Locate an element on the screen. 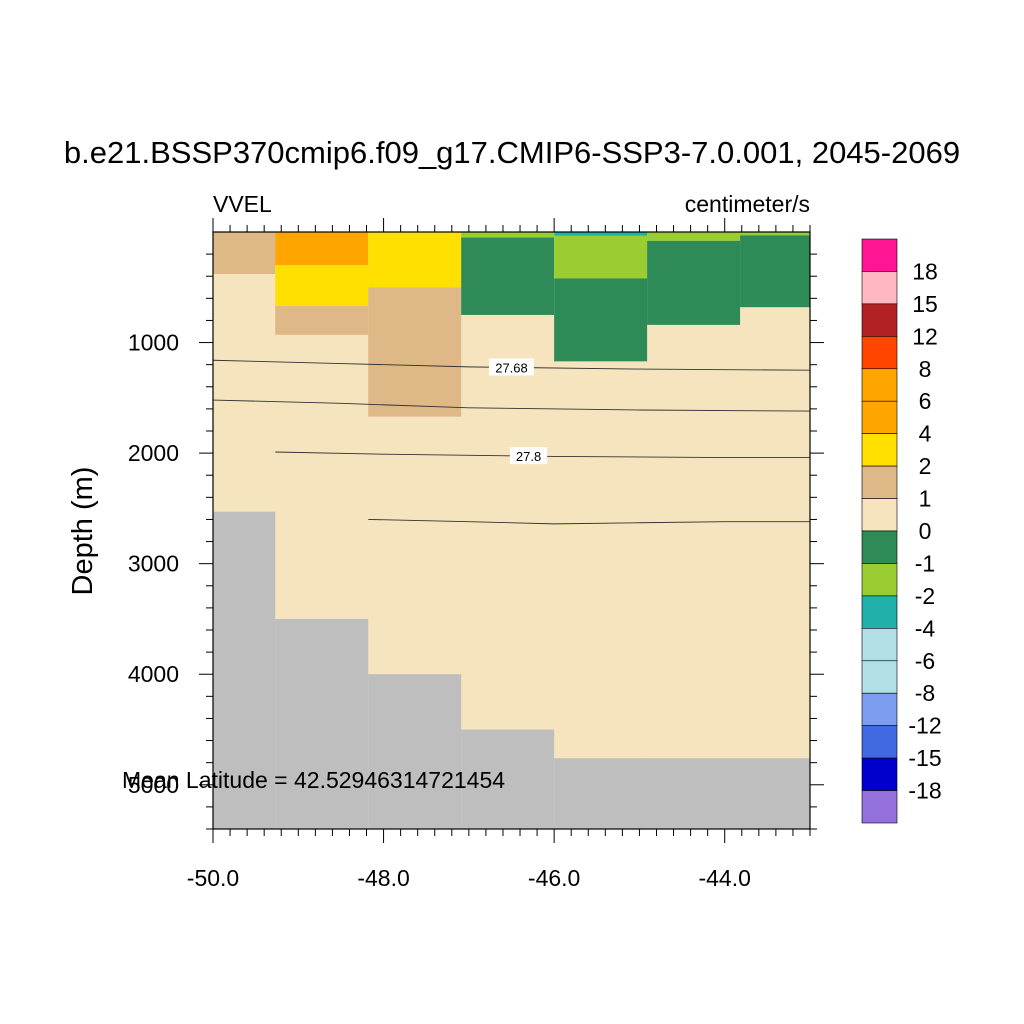 This screenshot has width=1024, height=1024. x-tick-label: -44.0 is located at coordinates (724, 878).